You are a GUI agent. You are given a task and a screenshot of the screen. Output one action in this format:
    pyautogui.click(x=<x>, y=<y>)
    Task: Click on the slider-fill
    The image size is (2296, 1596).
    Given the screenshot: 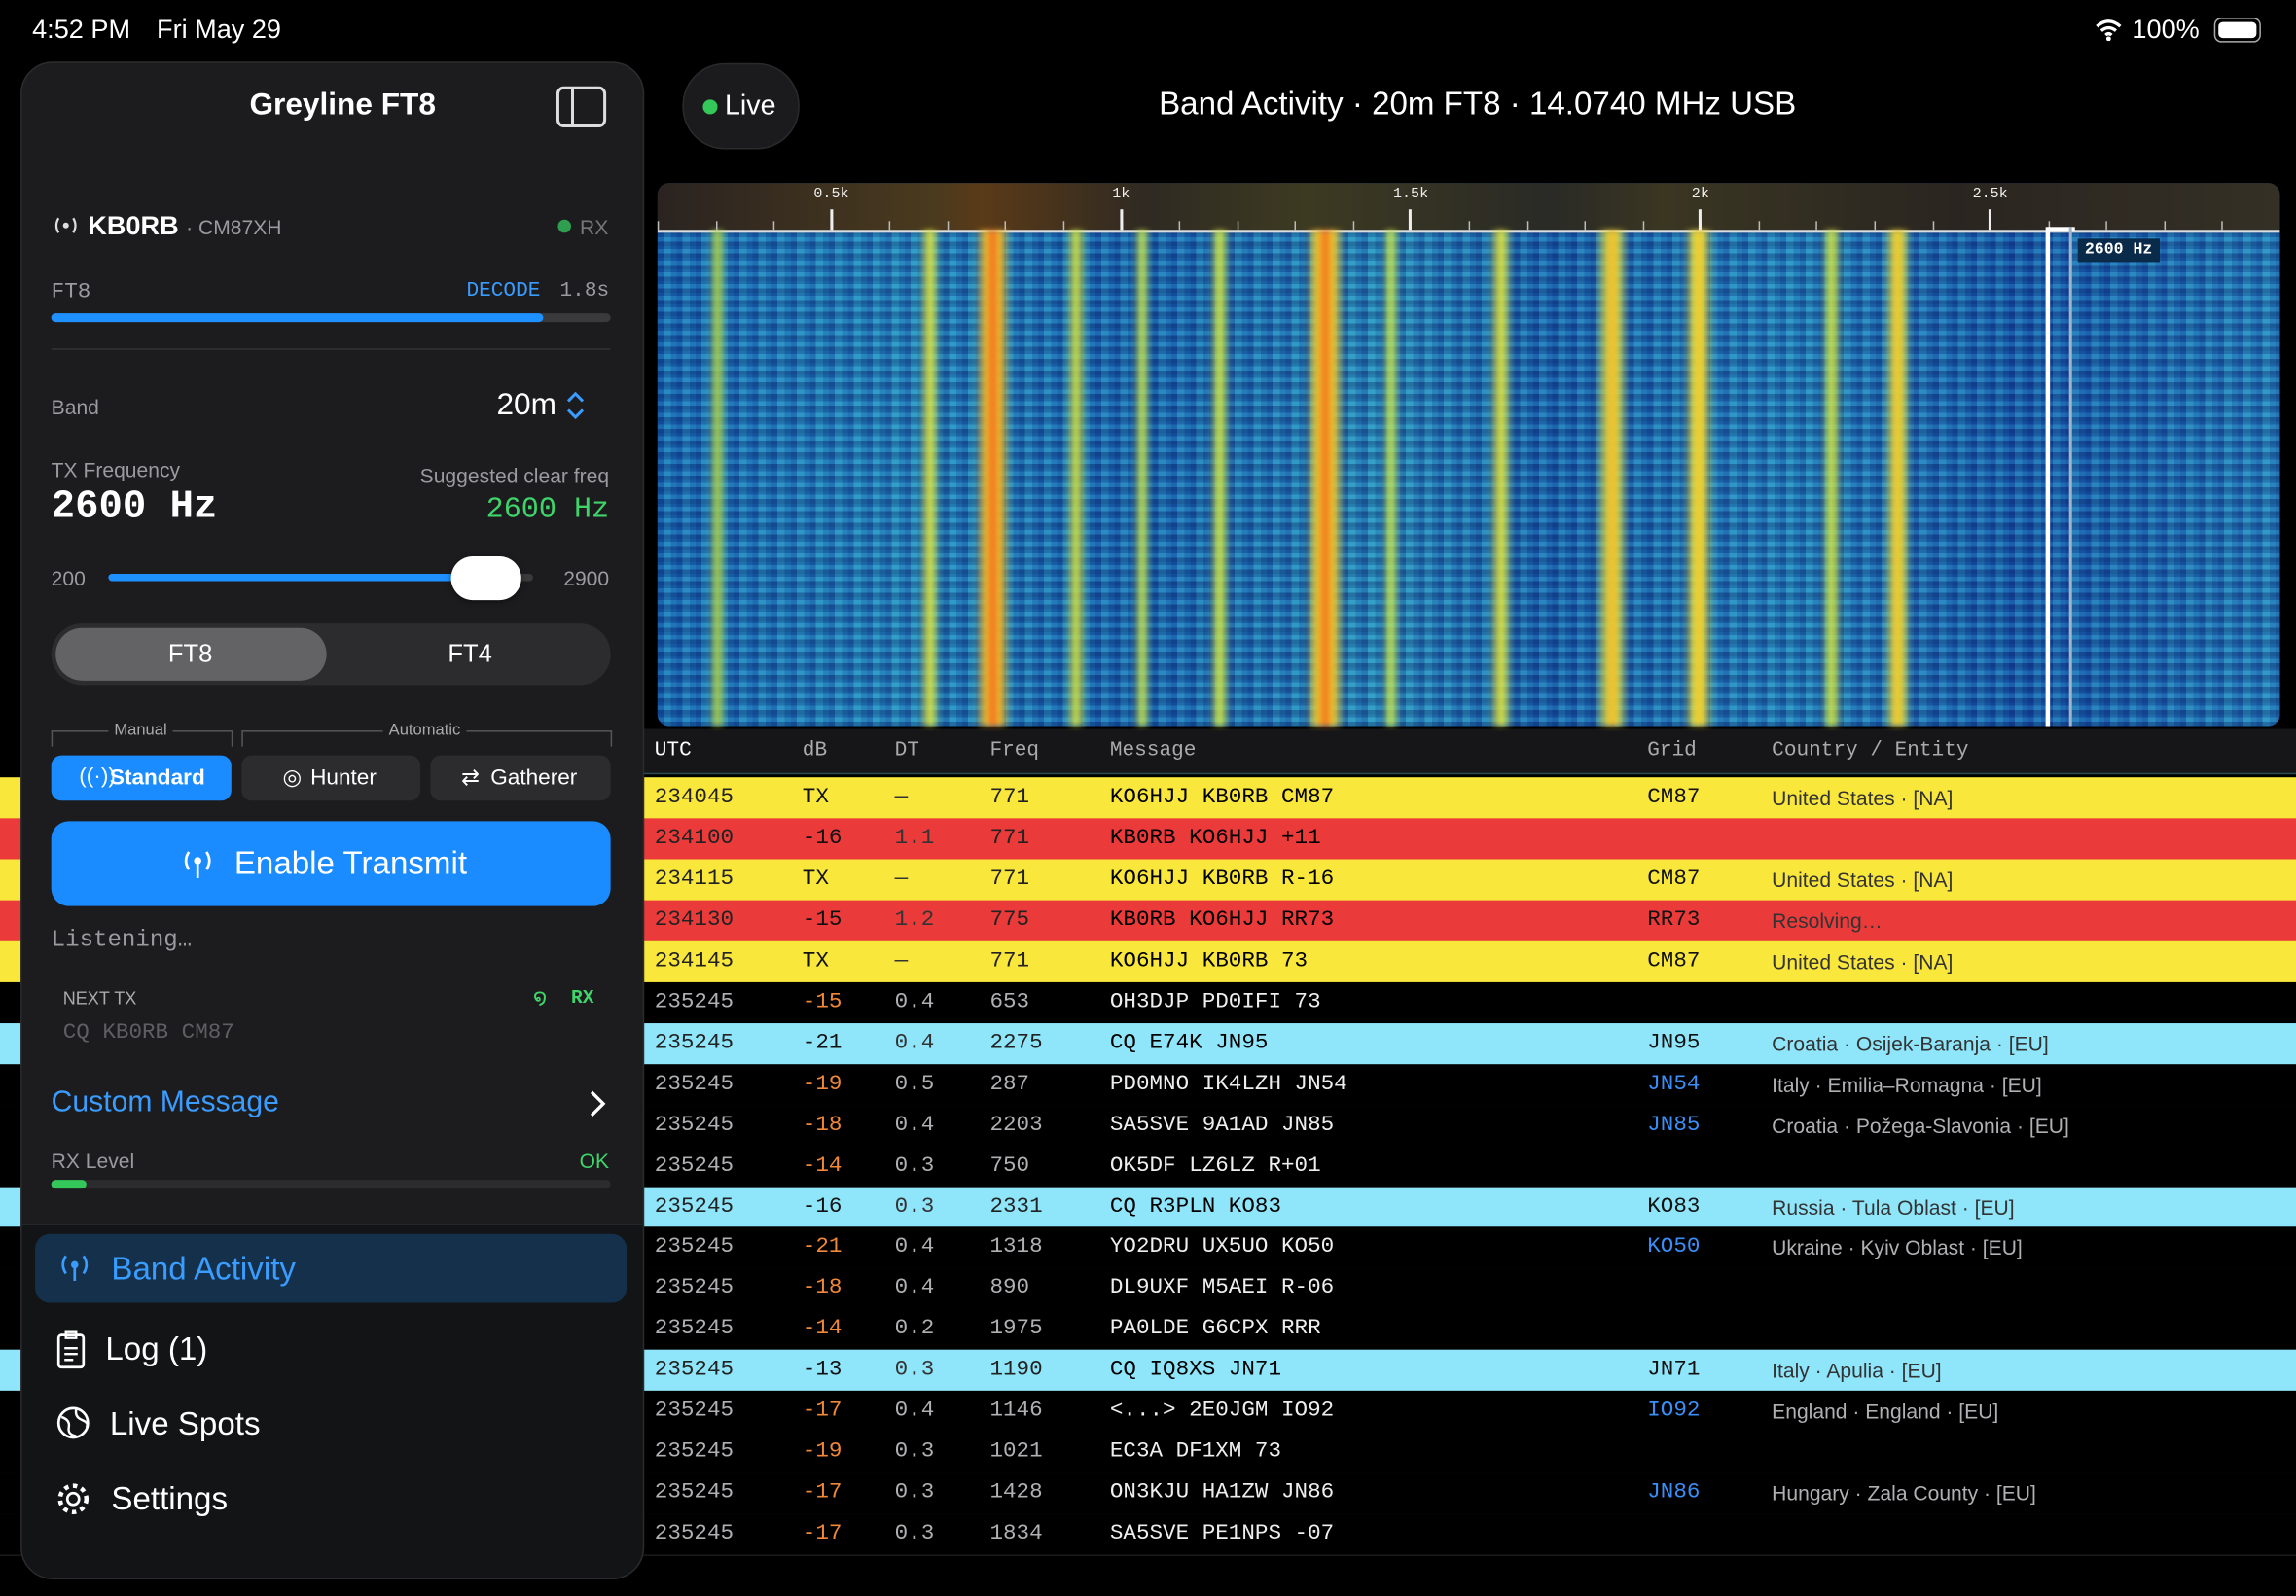 What is the action you would take?
    pyautogui.click(x=297, y=578)
    